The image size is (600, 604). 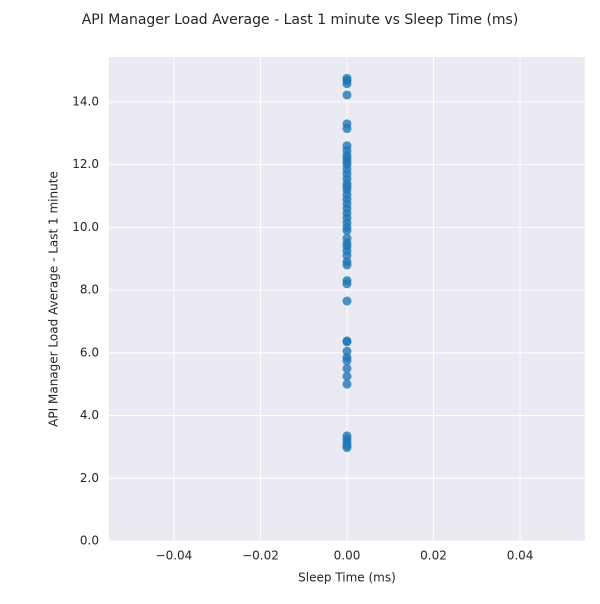 I want to click on x-tick-label: −0.04, so click(x=174, y=556).